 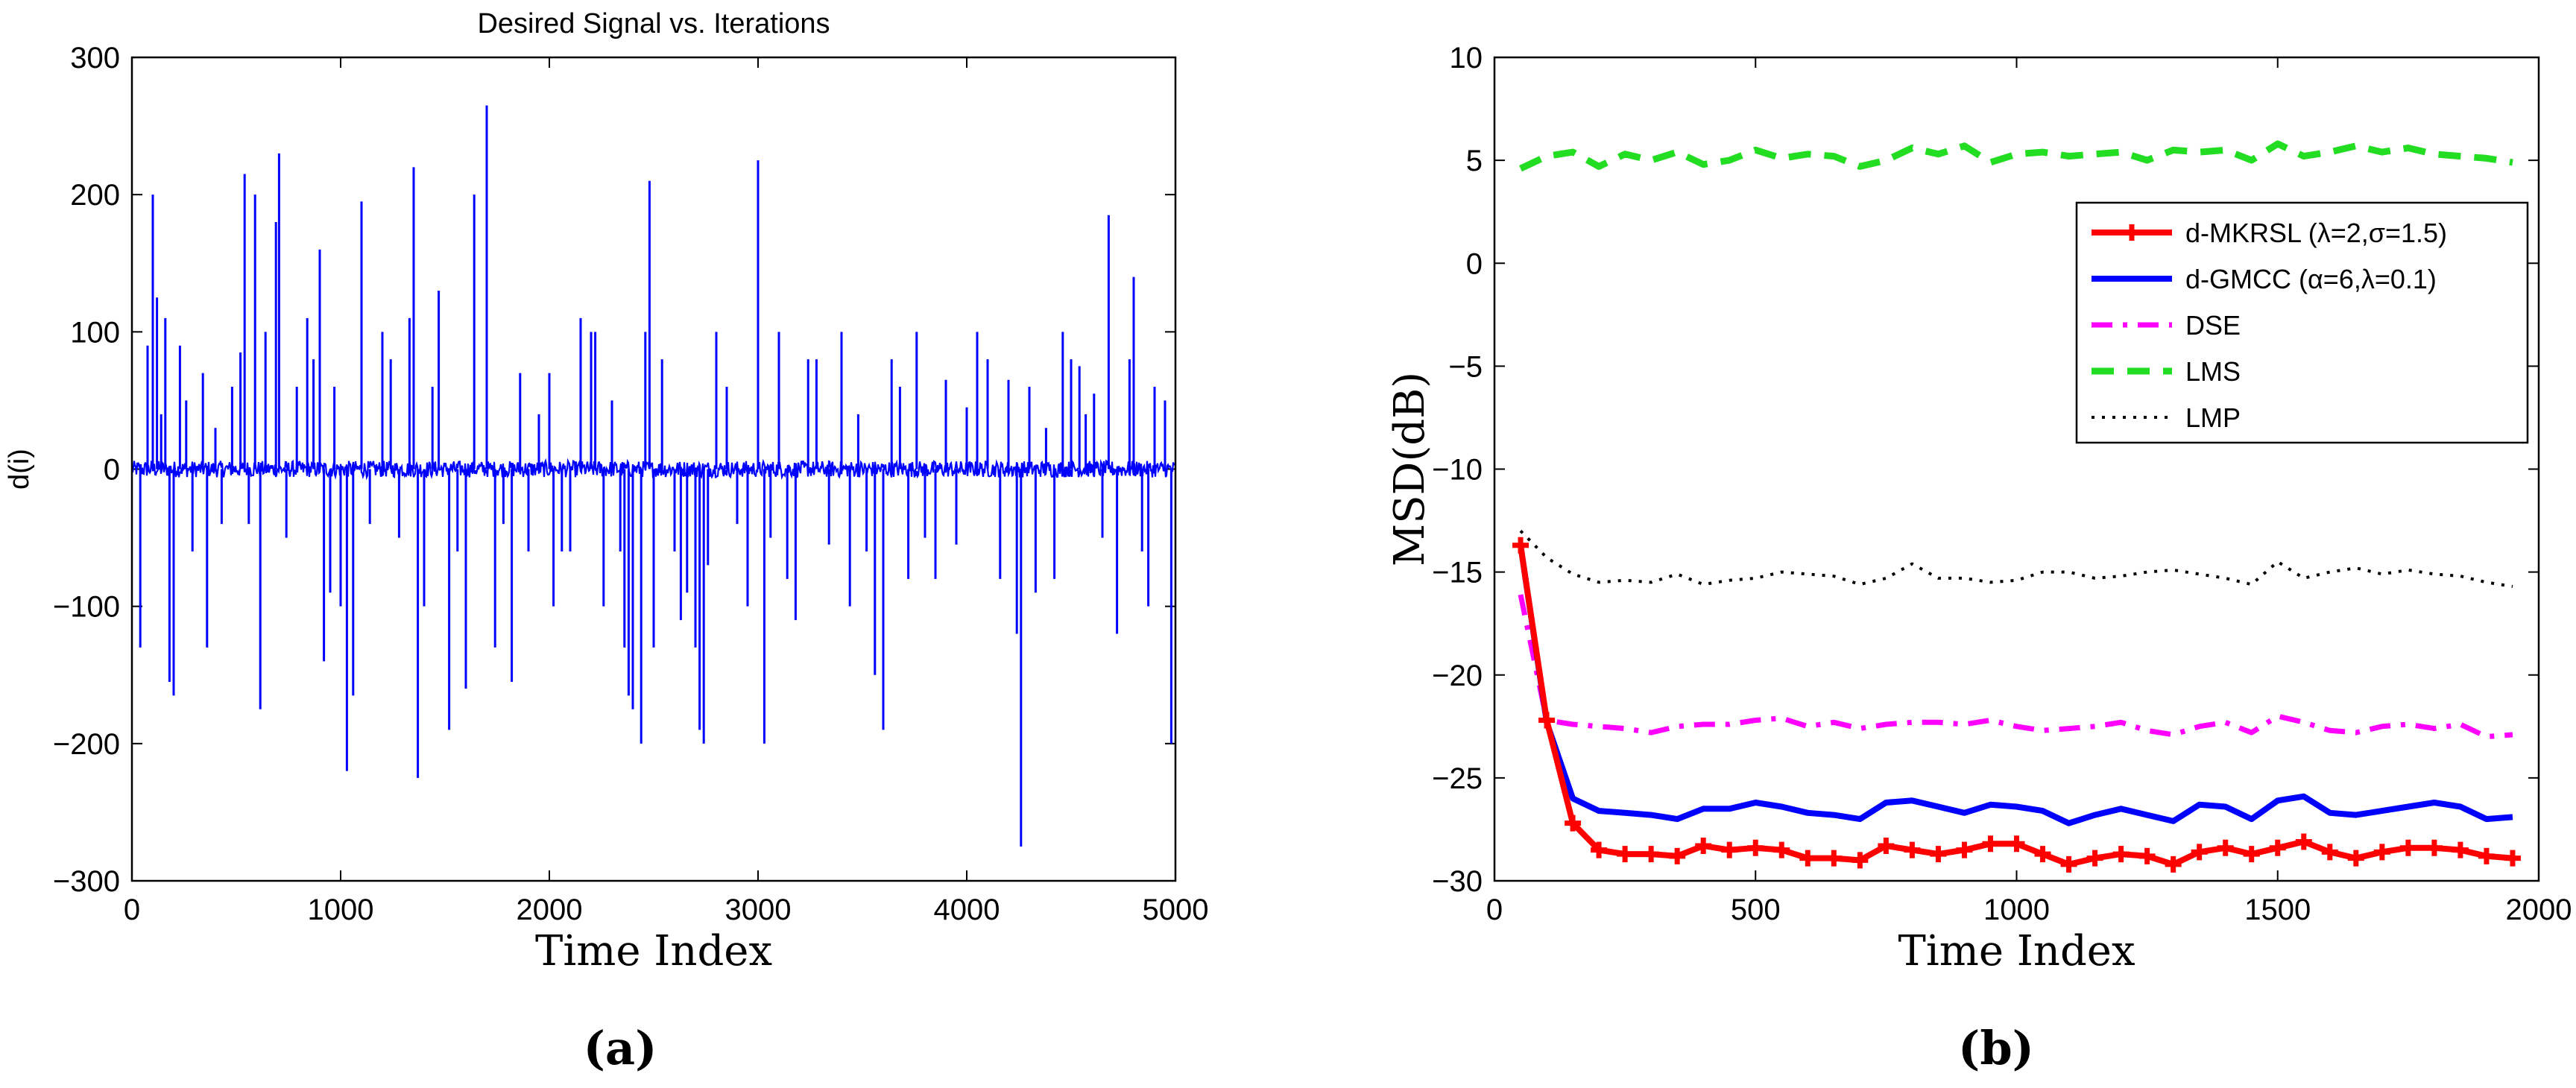 I want to click on chart-a-xtick-label: 0, so click(x=132, y=910).